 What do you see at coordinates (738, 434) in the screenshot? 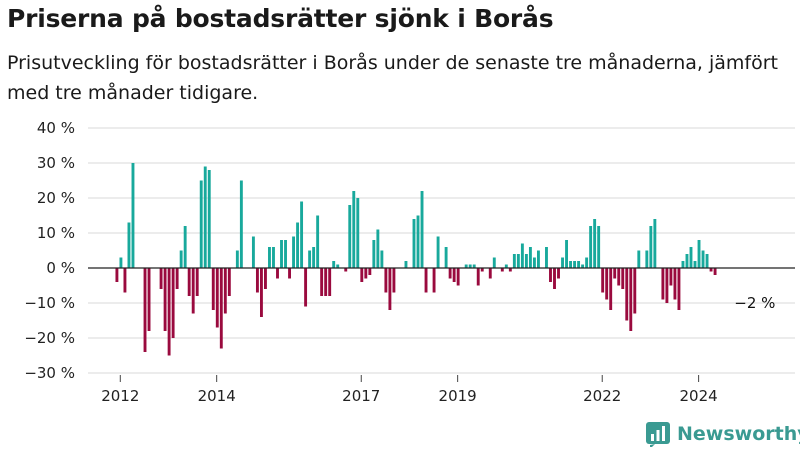
I see `brand-name: Newsworthy` at bounding box center [738, 434].